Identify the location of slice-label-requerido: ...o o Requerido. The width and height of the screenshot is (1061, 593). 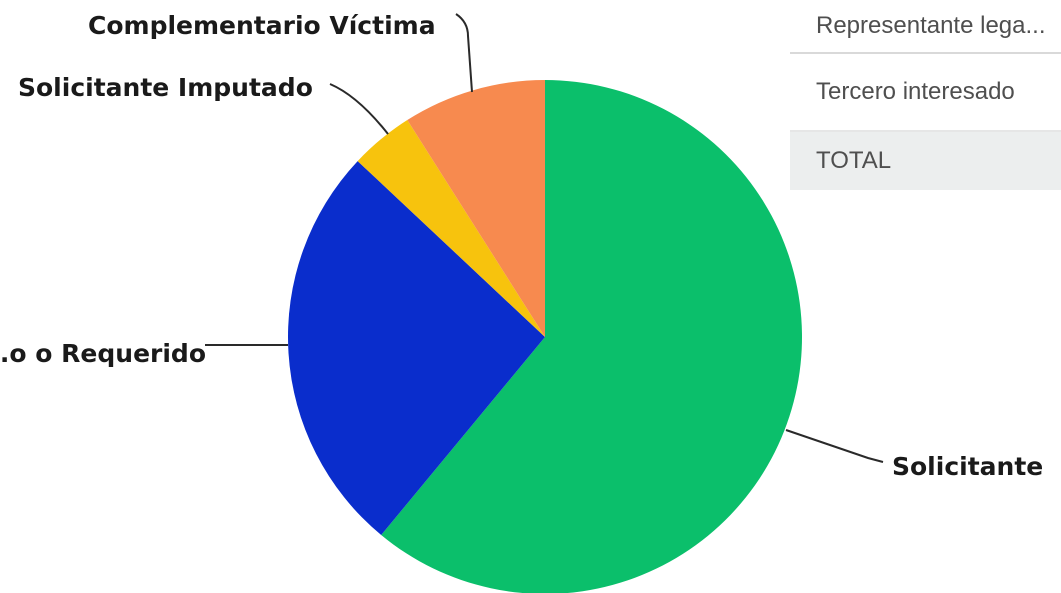
(103, 353).